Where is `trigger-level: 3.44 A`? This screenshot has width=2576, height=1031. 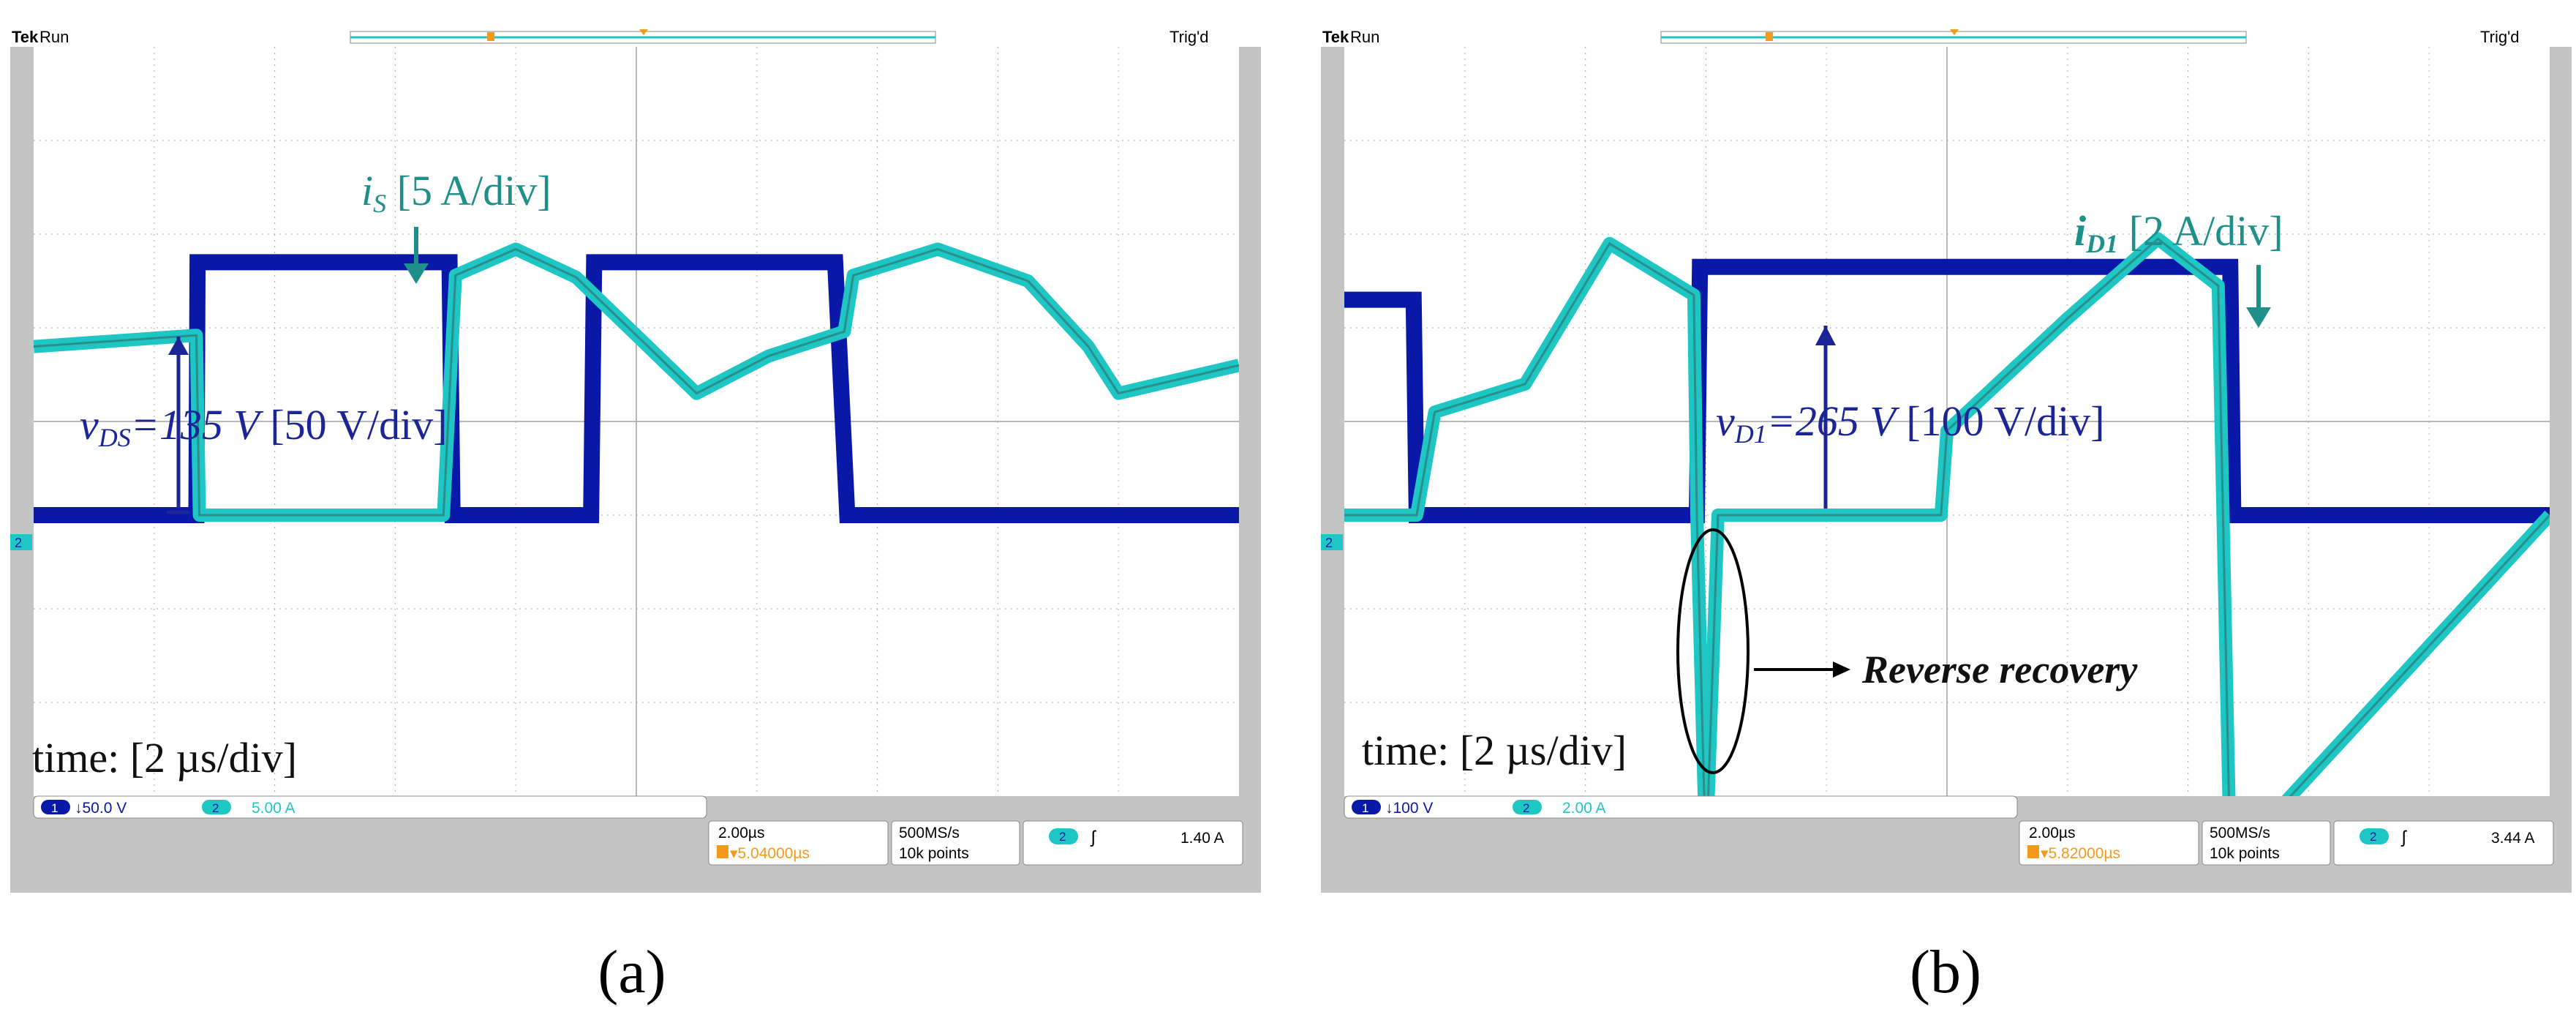 trigger-level: 3.44 A is located at coordinates (2513, 839).